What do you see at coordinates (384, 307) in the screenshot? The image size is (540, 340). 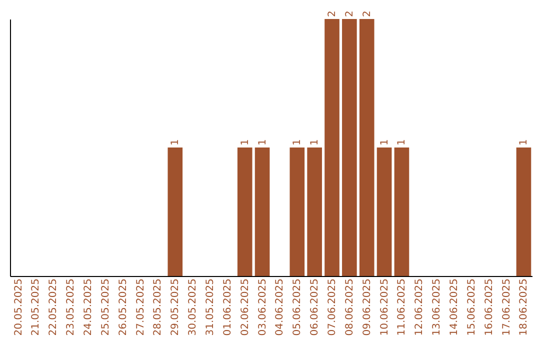 I see `x-tick-label: 10.06.2025` at bounding box center [384, 307].